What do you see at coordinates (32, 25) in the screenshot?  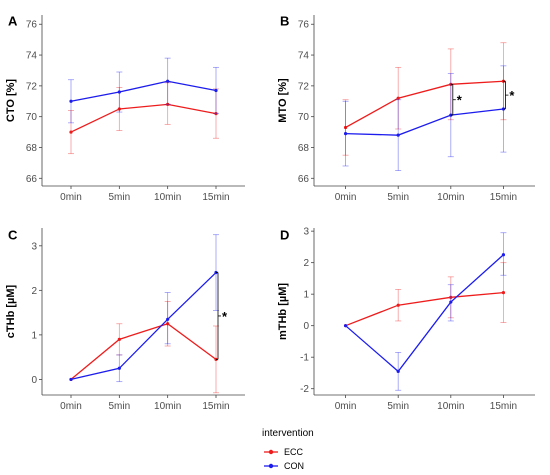 I see `y-tick-label: 76` at bounding box center [32, 25].